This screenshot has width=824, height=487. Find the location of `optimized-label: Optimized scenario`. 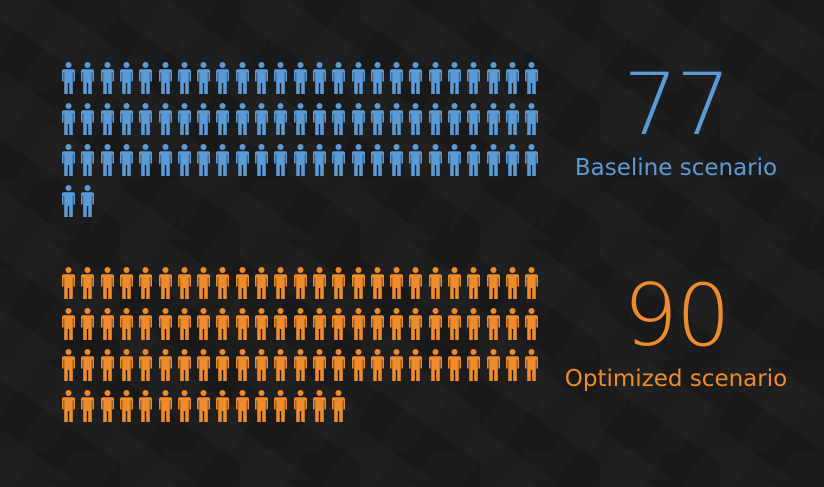

optimized-label: Optimized scenario is located at coordinates (676, 379).